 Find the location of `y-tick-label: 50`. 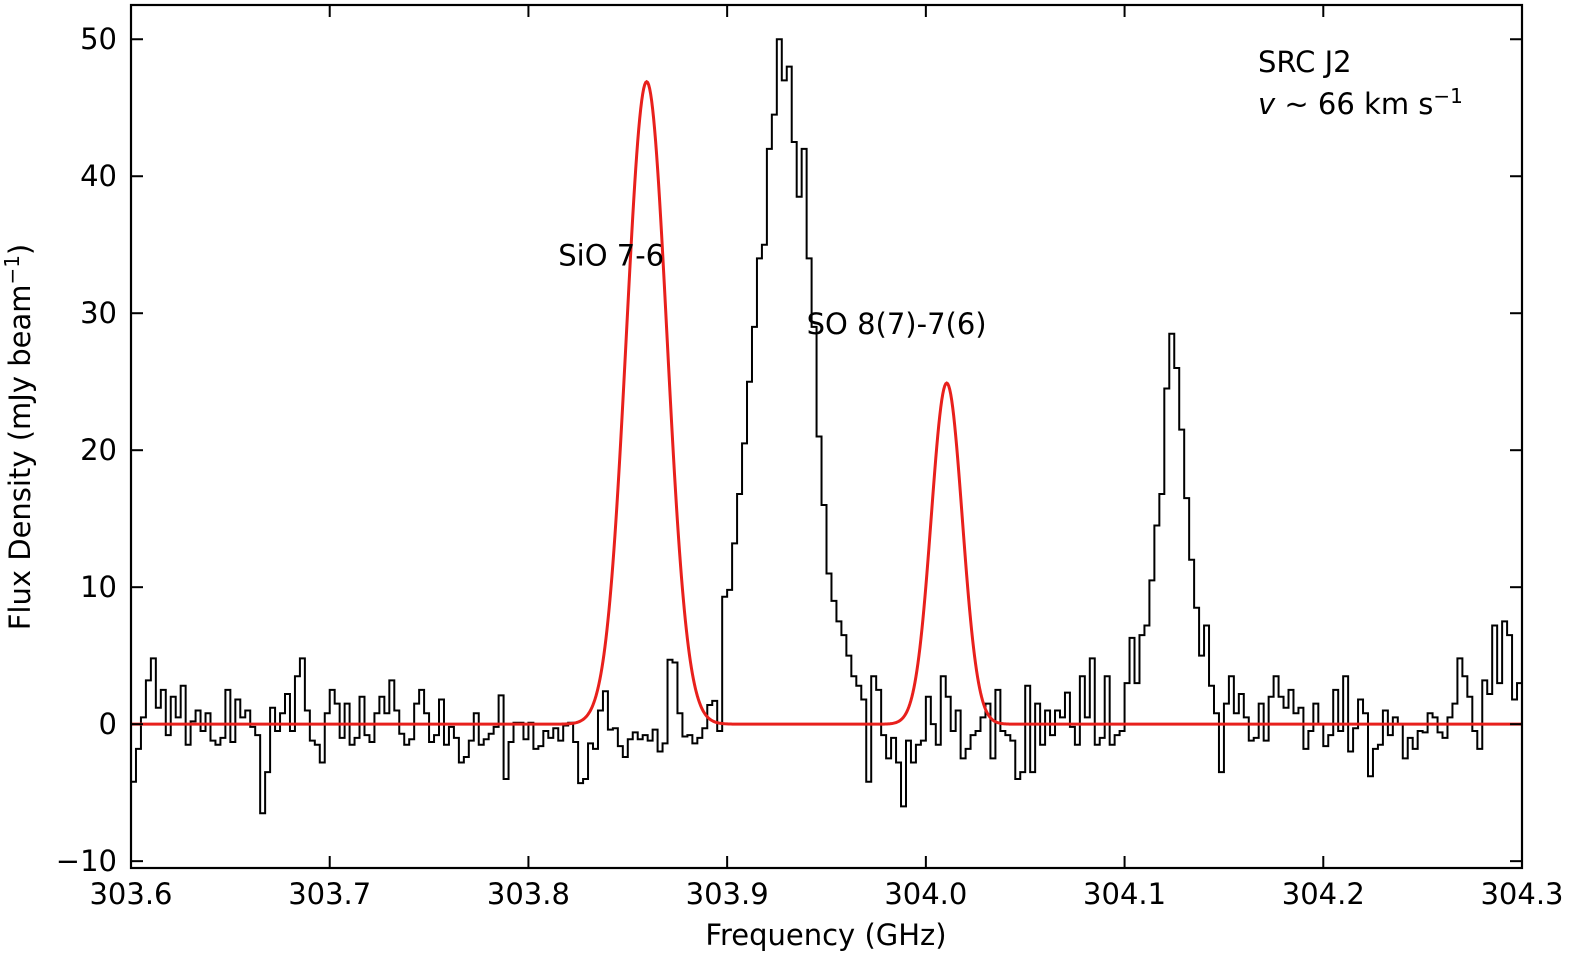

y-tick-label: 50 is located at coordinates (98, 39).